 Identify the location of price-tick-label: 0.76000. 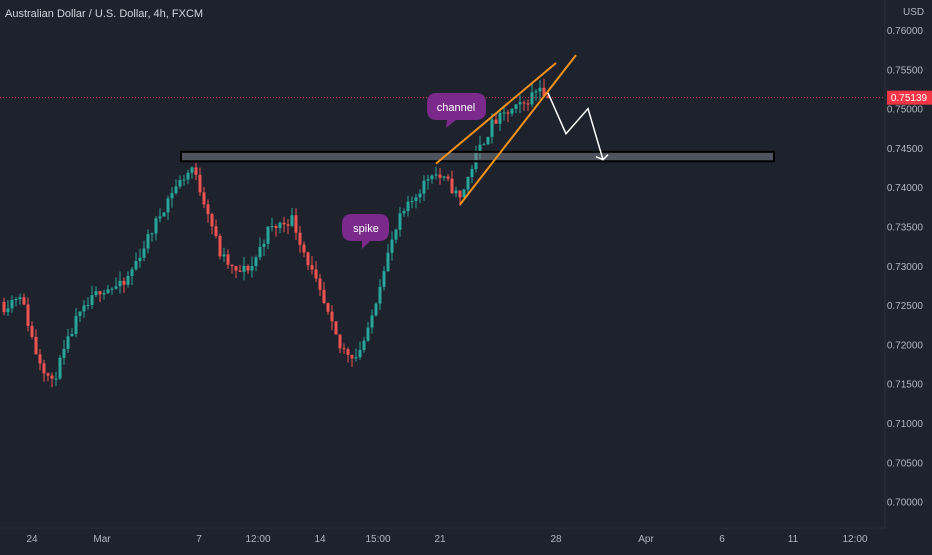
(905, 31).